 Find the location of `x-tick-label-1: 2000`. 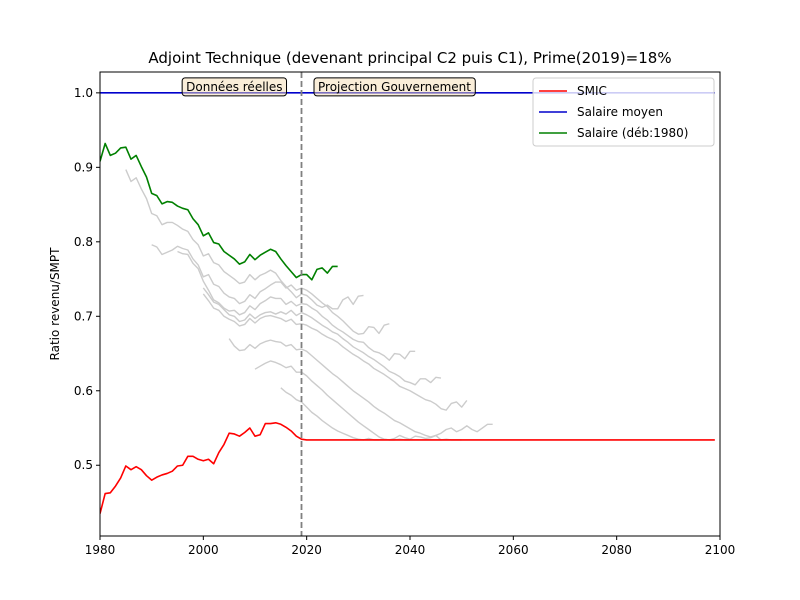

x-tick-label-1: 2000 is located at coordinates (203, 550).